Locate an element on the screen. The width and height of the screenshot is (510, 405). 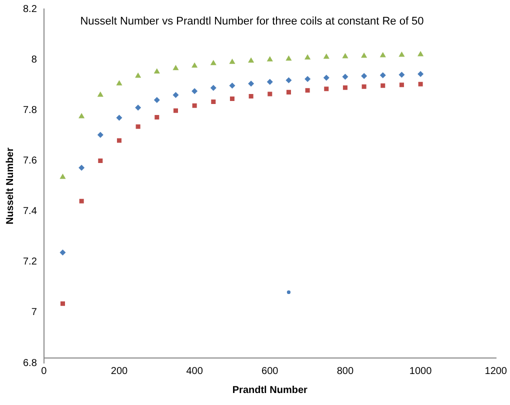
x-tick-label: 200 is located at coordinates (119, 371).